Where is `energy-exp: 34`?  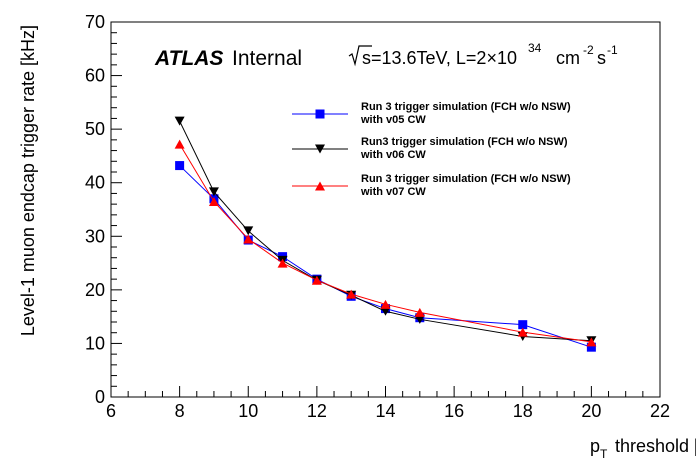
energy-exp: 34 is located at coordinates (535, 48).